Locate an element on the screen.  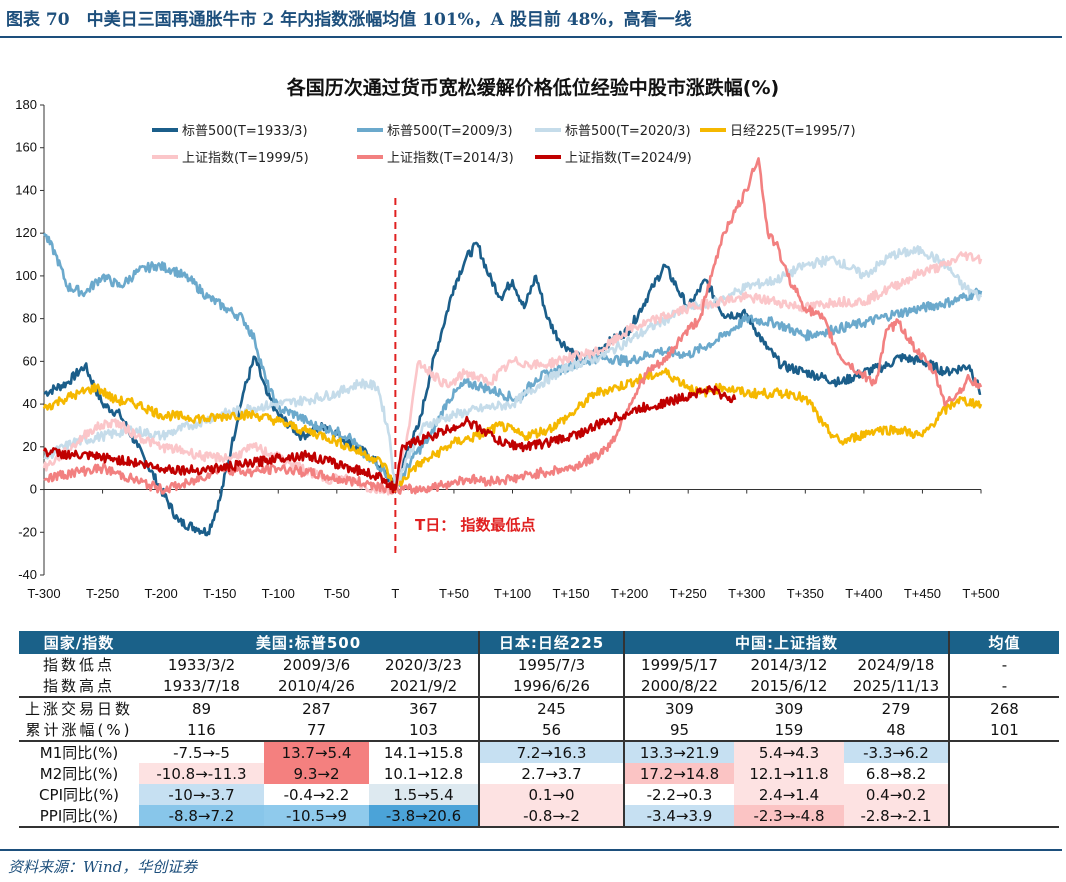
table-cell: 159 is located at coordinates (789, 729).